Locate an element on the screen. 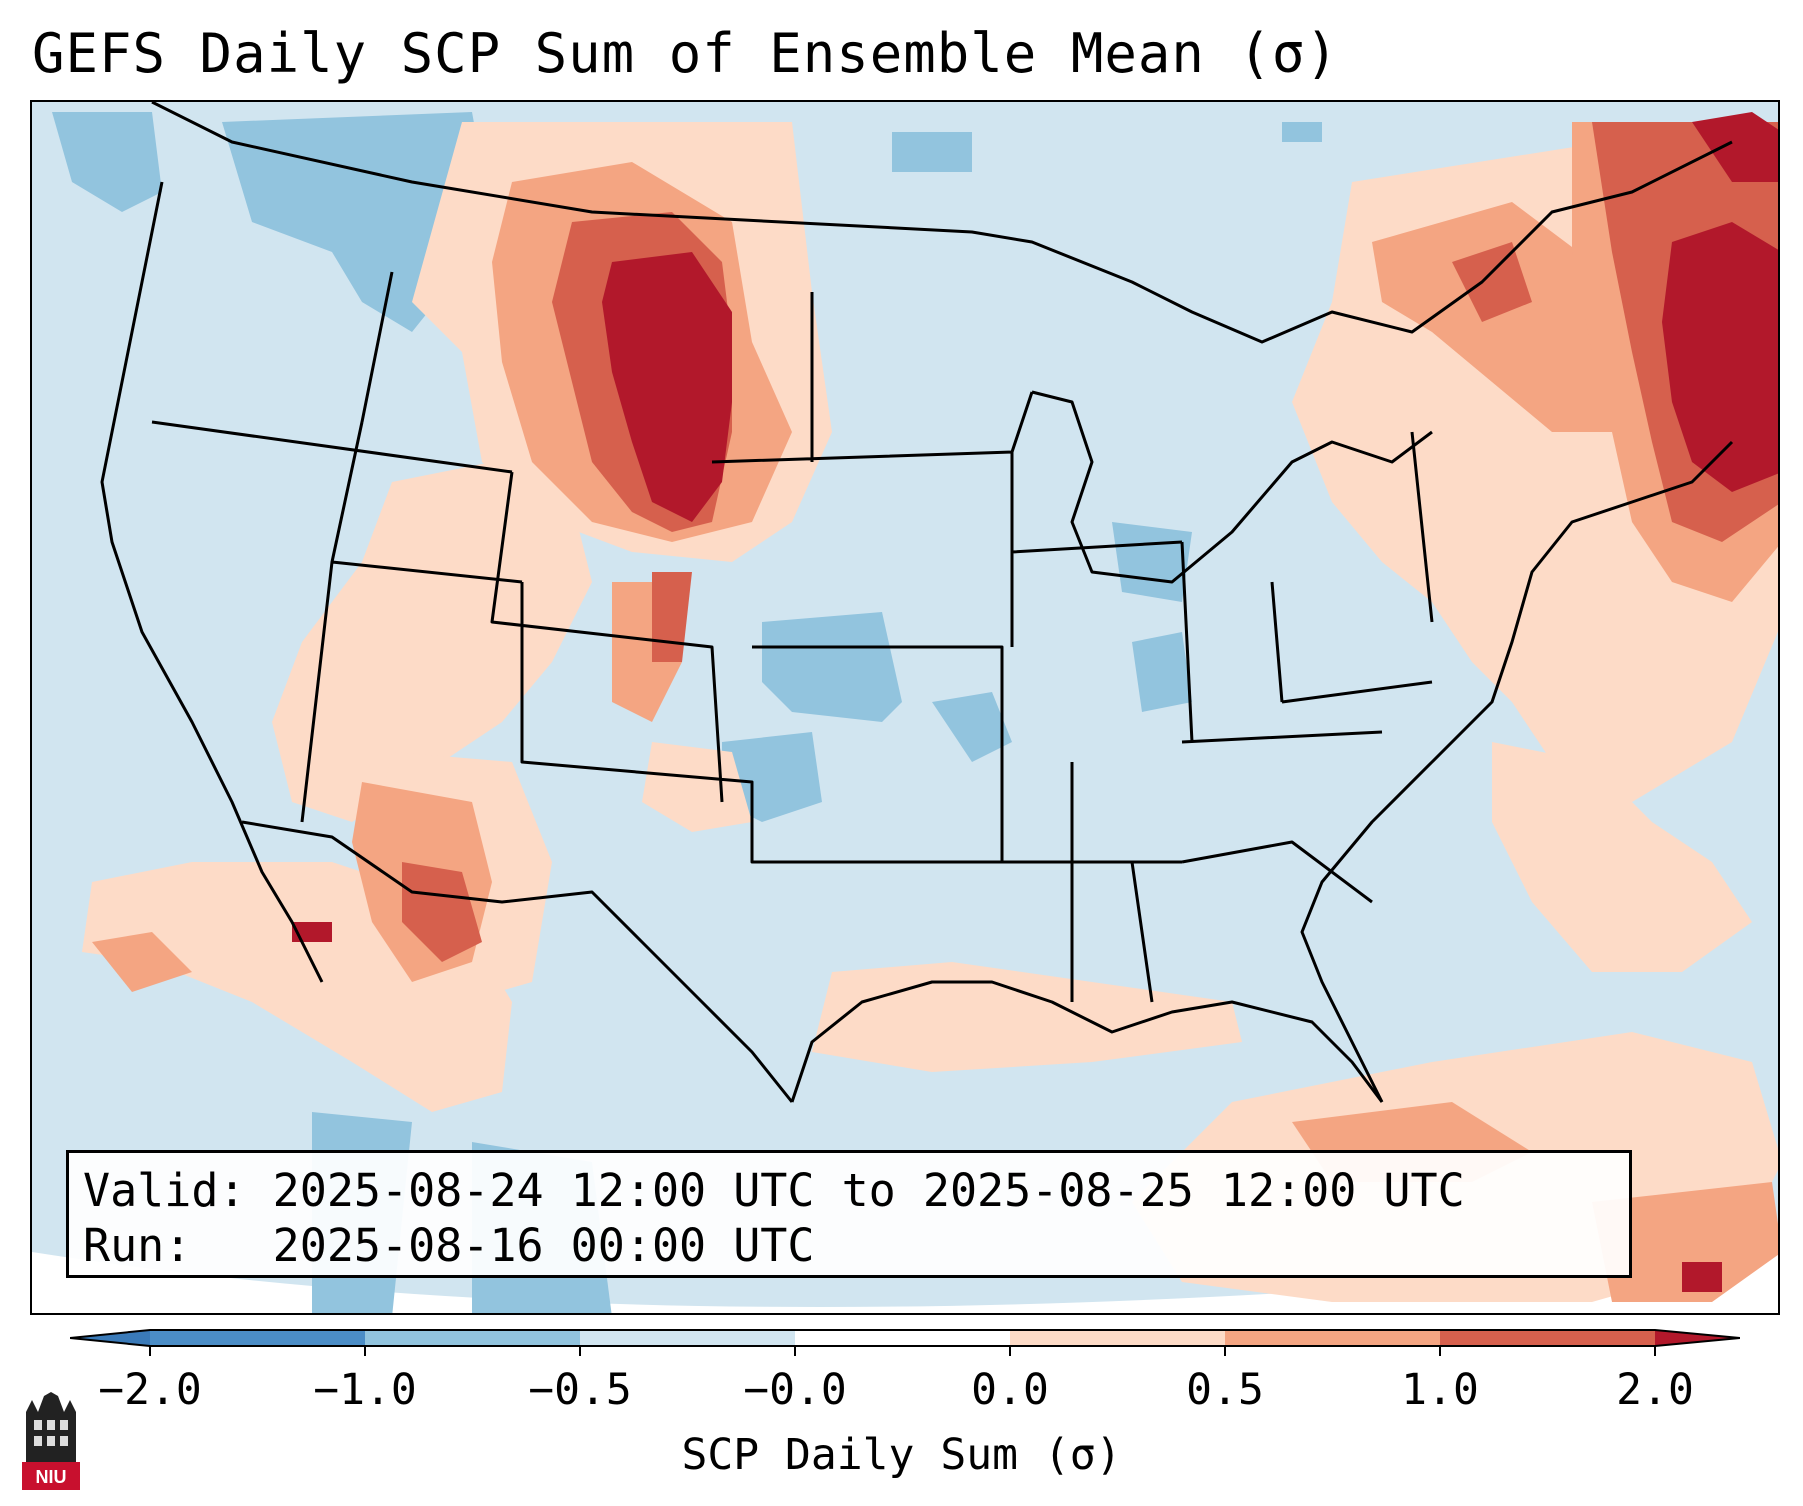  colorbar-tick-label: 1.0 is located at coordinates (1440, 1390).